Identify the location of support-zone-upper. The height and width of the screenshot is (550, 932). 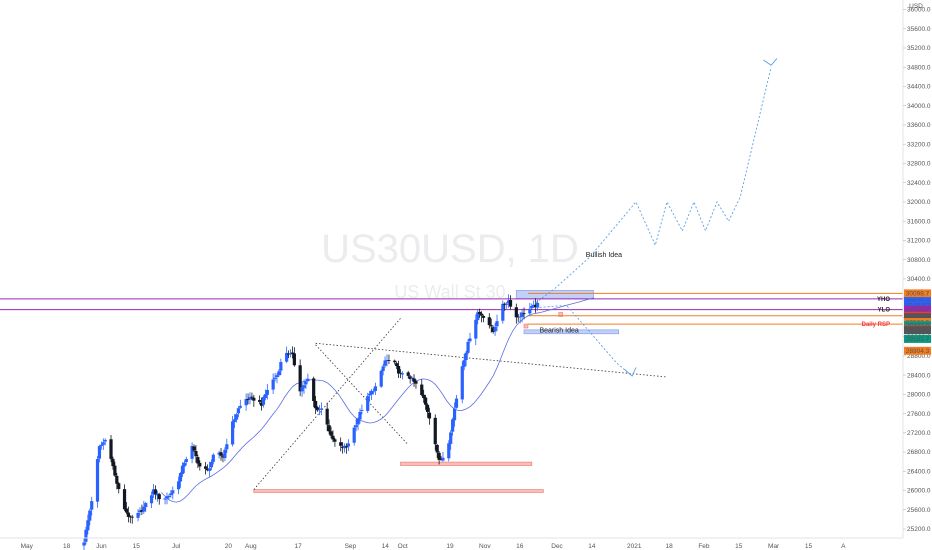
(466, 463).